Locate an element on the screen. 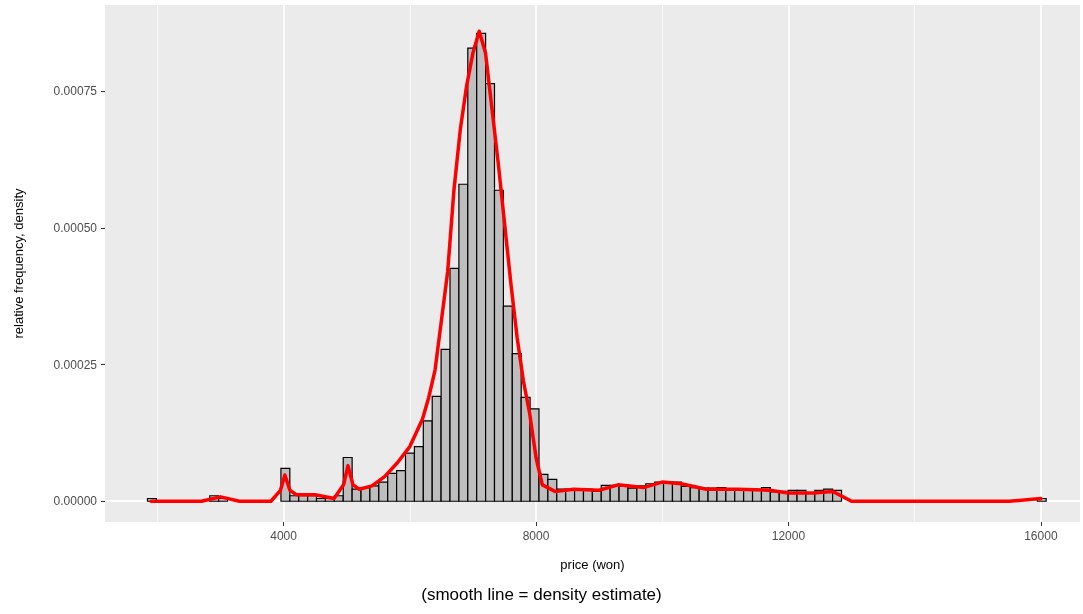 This screenshot has width=1083, height=614. y-tick-label: 0.00075 is located at coordinates (75, 91).